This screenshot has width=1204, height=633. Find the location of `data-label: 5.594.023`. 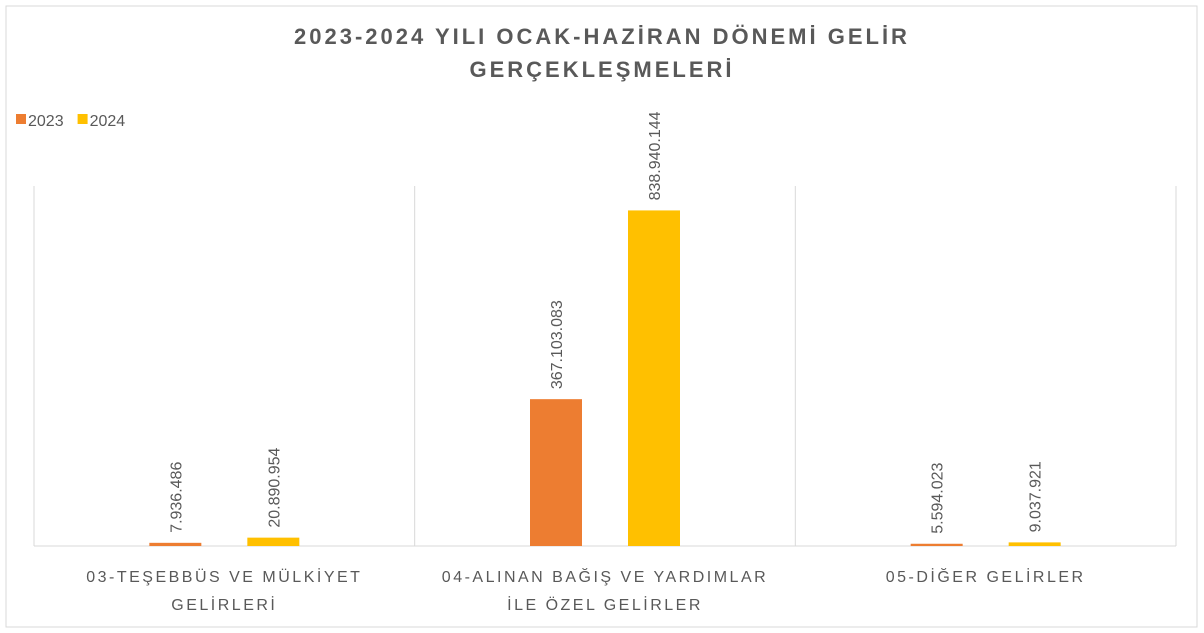

data-label: 5.594.023 is located at coordinates (938, 497).